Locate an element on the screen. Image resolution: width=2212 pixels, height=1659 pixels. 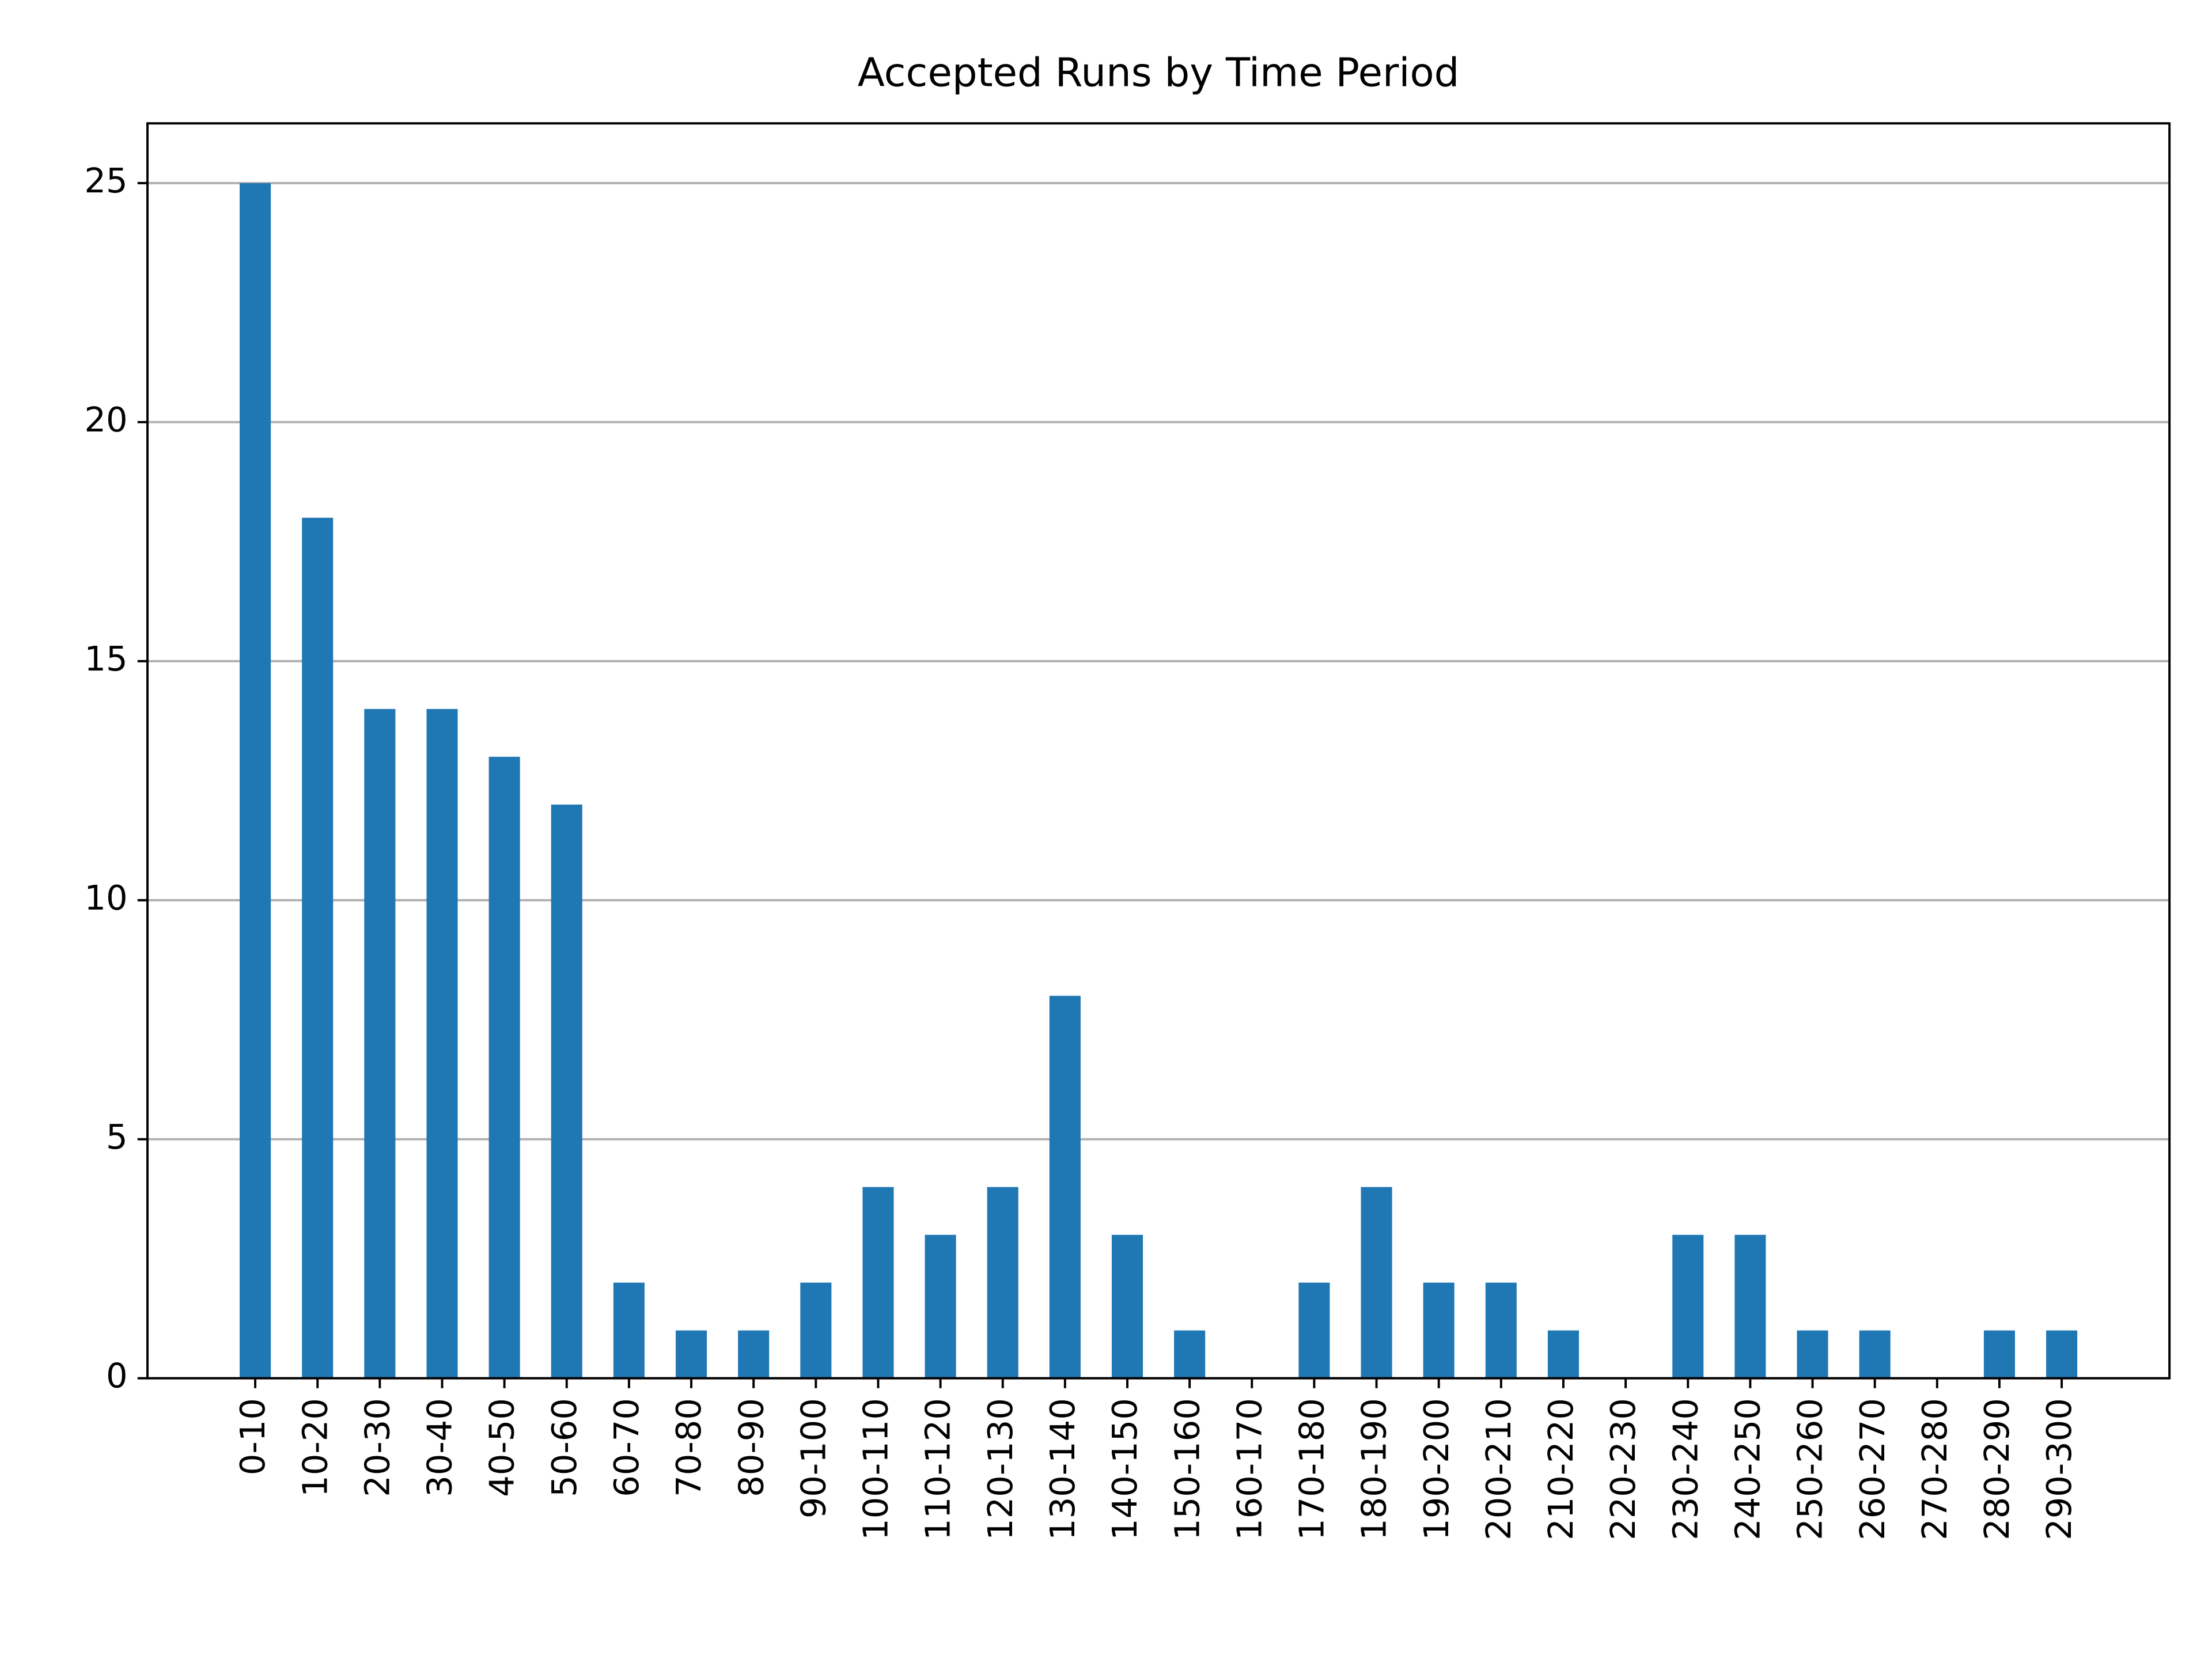
y-tick-label: 10 is located at coordinates (105, 898).